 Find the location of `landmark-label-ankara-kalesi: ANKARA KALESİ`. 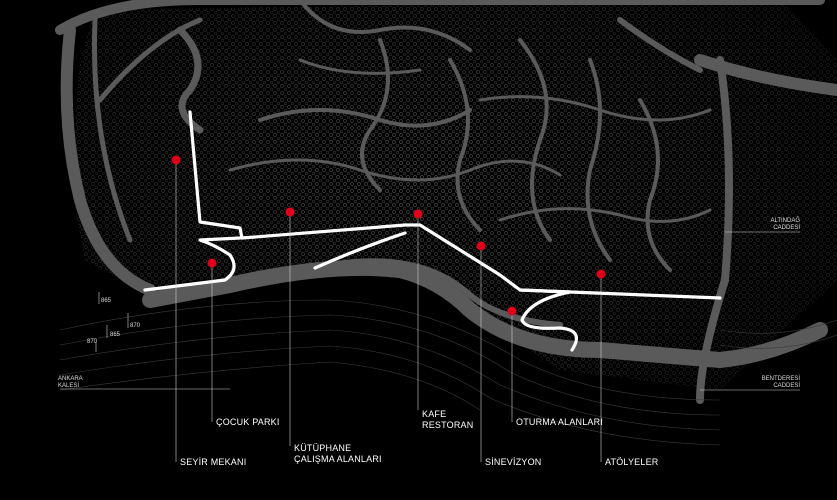

landmark-label-ankara-kalesi: ANKARA KALESİ is located at coordinates (70, 383).